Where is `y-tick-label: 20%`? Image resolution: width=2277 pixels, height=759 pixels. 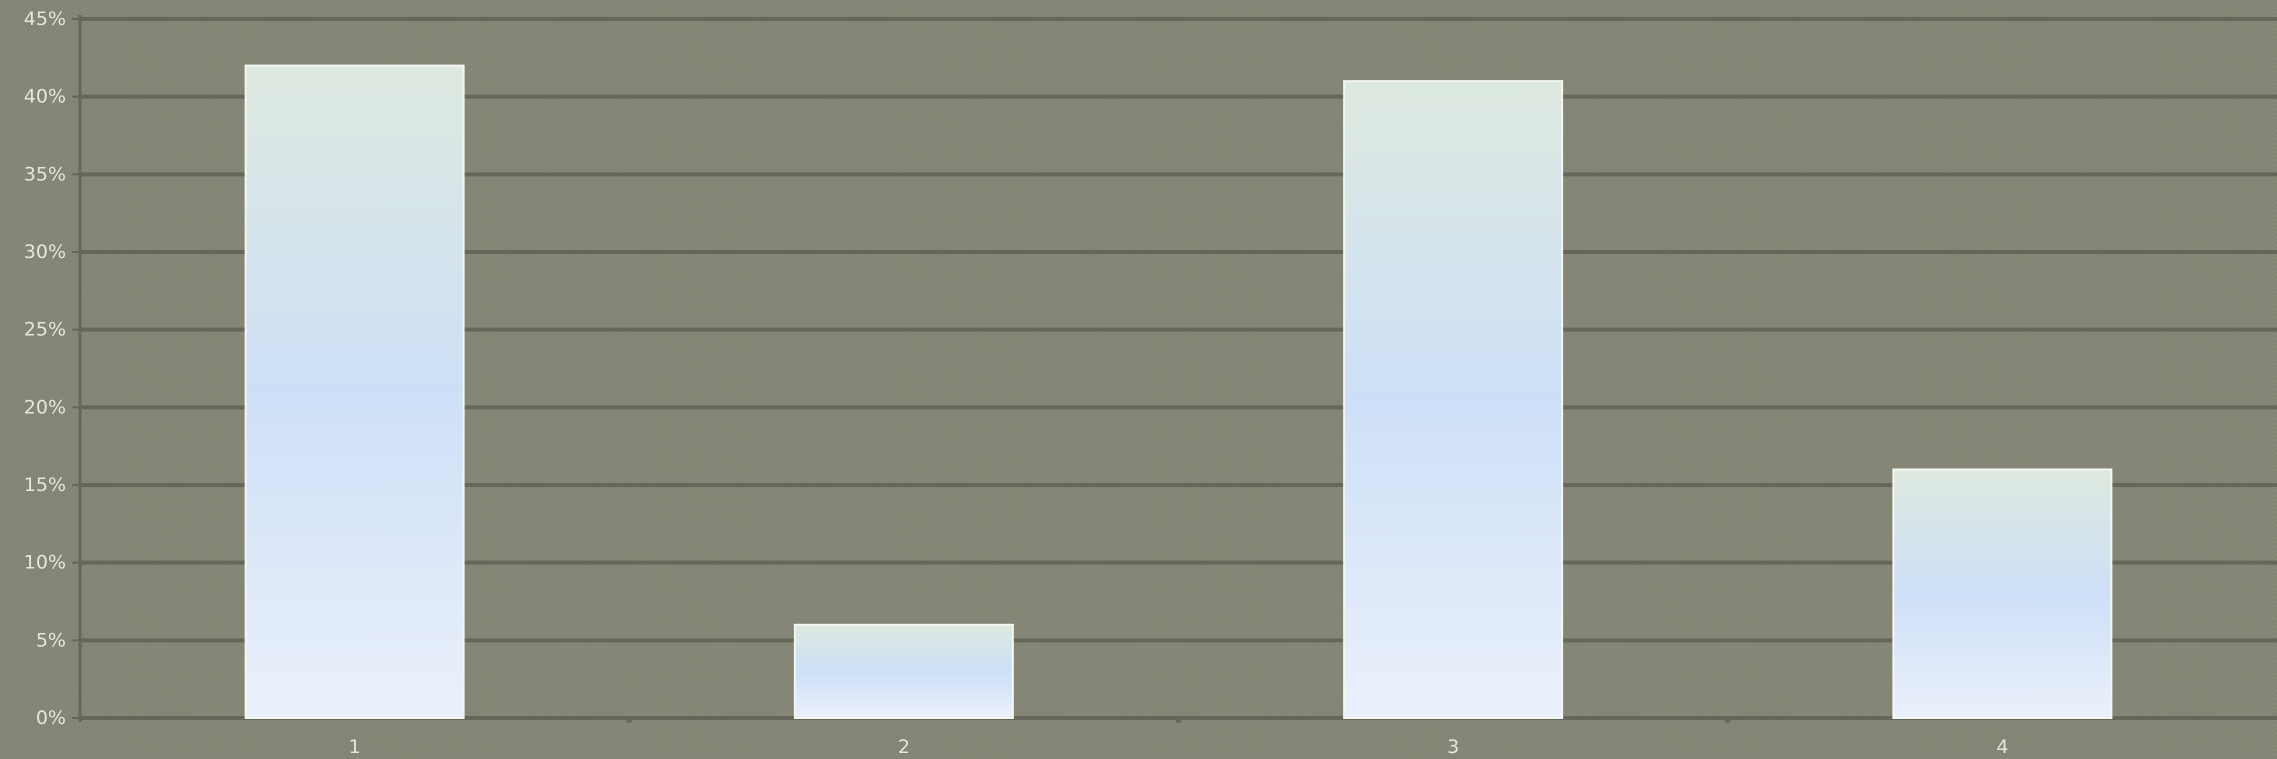 y-tick-label: 20% is located at coordinates (45, 407).